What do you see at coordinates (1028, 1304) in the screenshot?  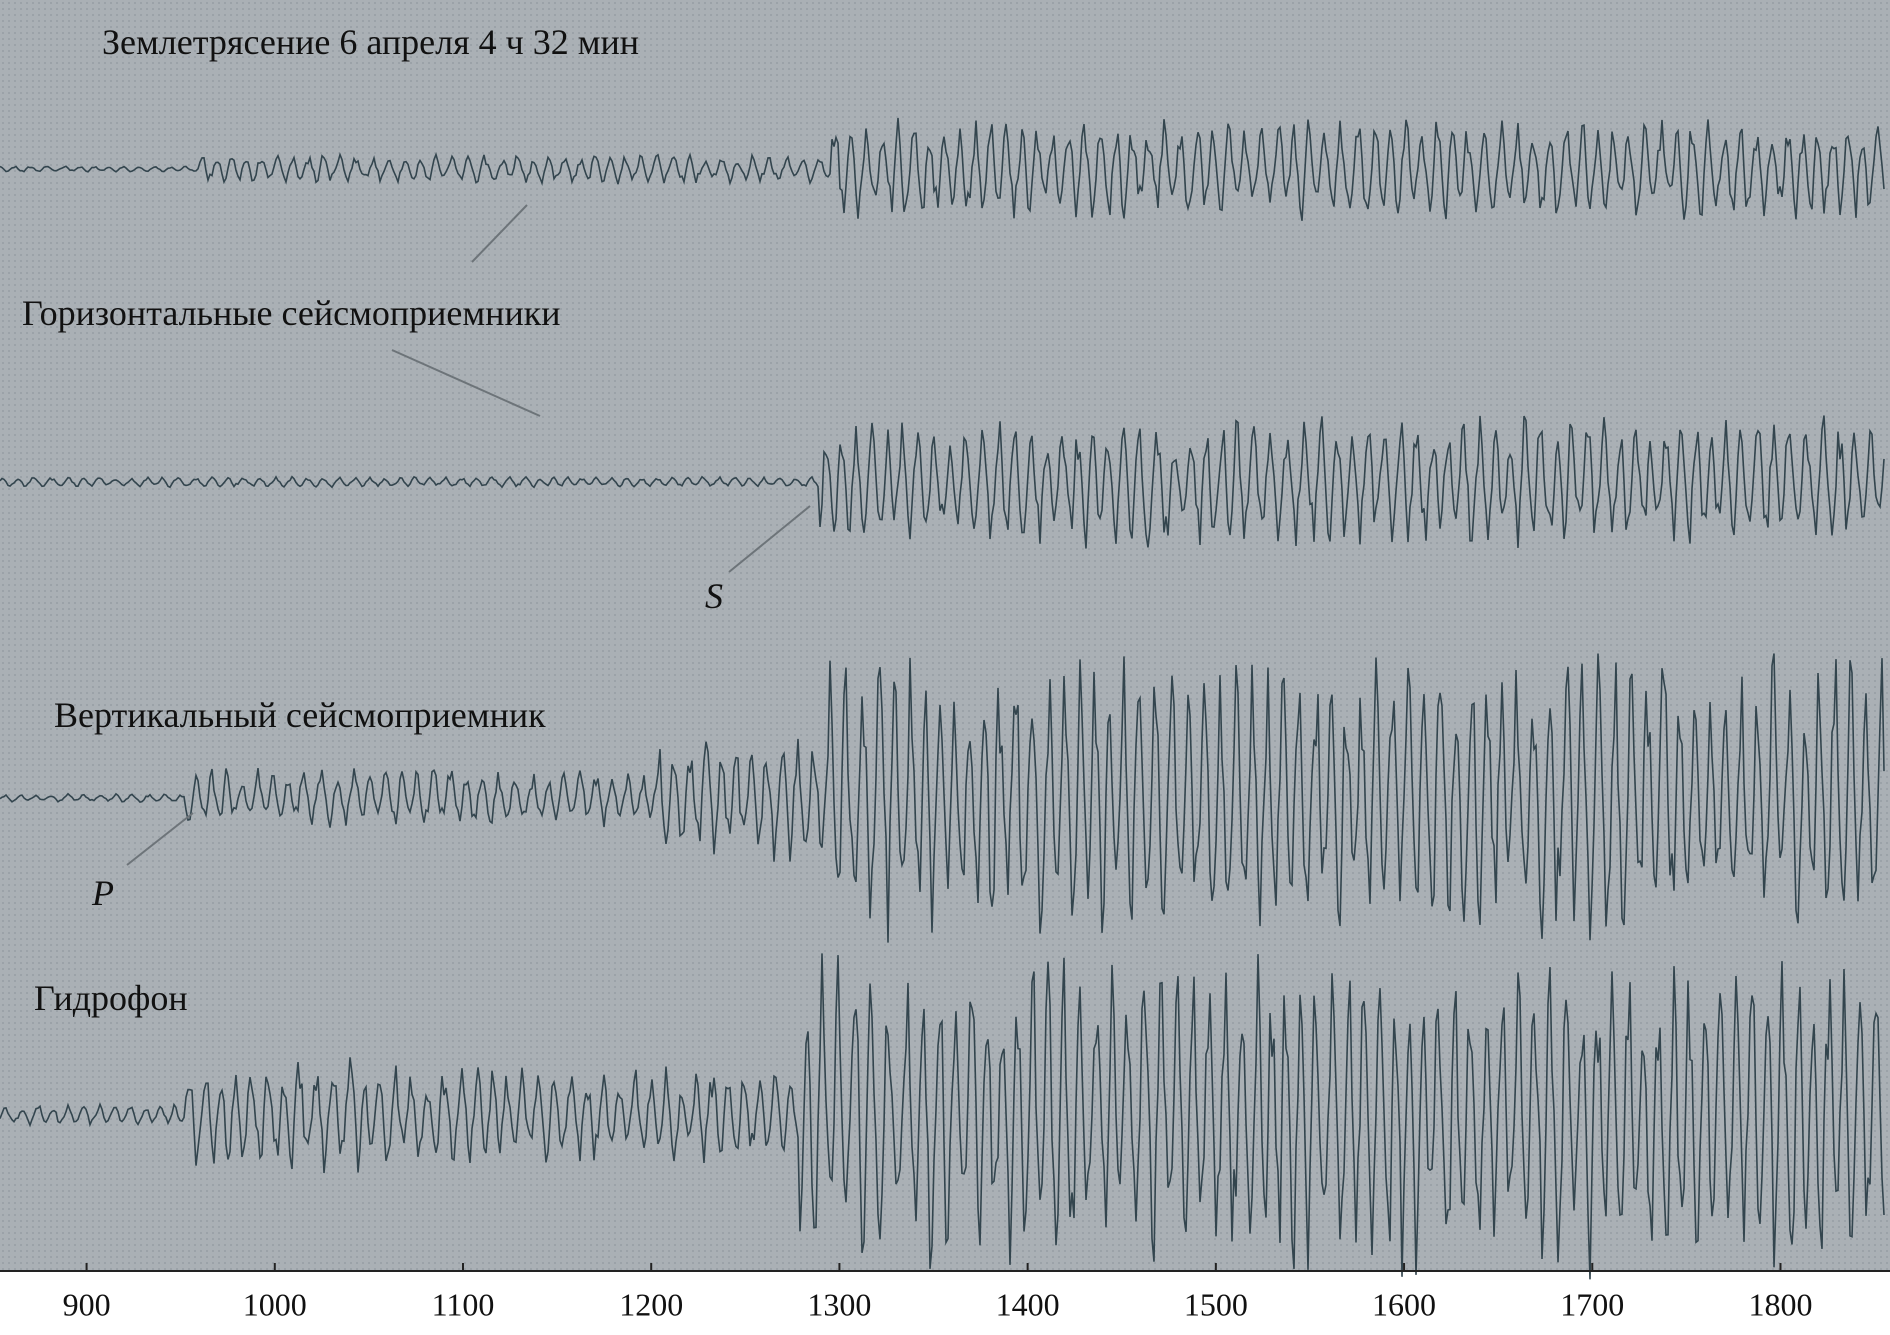 I see `x-tick-label: 1400` at bounding box center [1028, 1304].